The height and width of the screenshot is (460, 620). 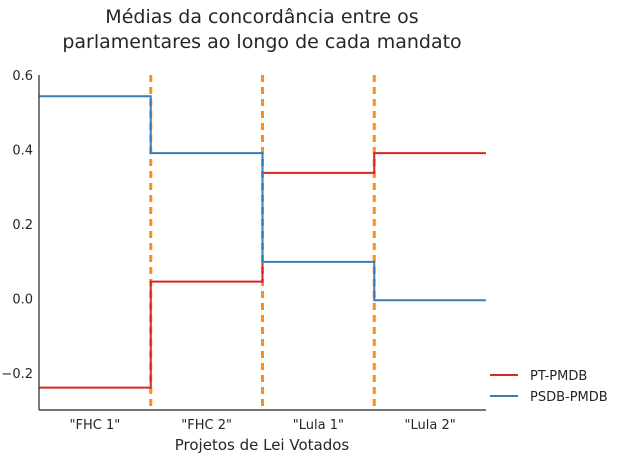 What do you see at coordinates (261, 17) in the screenshot?
I see `chart-title-line-1: Médias da concordância entre os` at bounding box center [261, 17].